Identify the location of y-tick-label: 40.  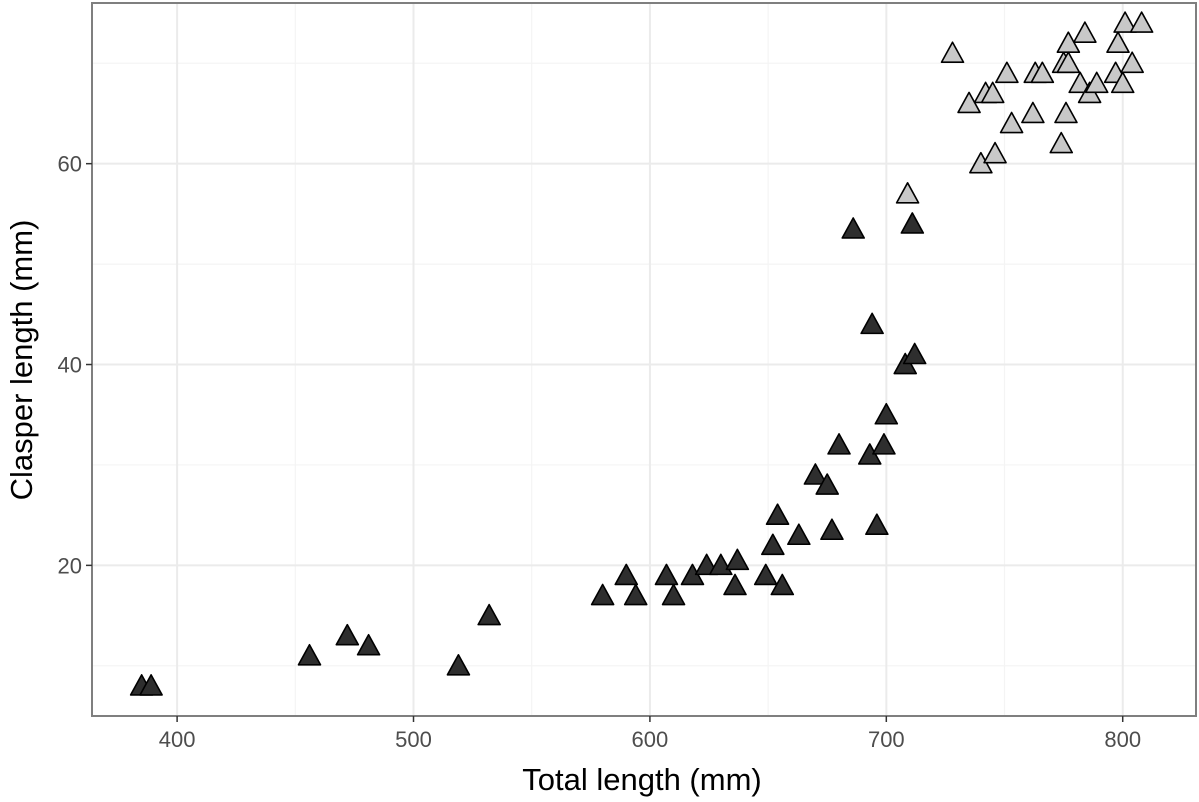
(70, 365).